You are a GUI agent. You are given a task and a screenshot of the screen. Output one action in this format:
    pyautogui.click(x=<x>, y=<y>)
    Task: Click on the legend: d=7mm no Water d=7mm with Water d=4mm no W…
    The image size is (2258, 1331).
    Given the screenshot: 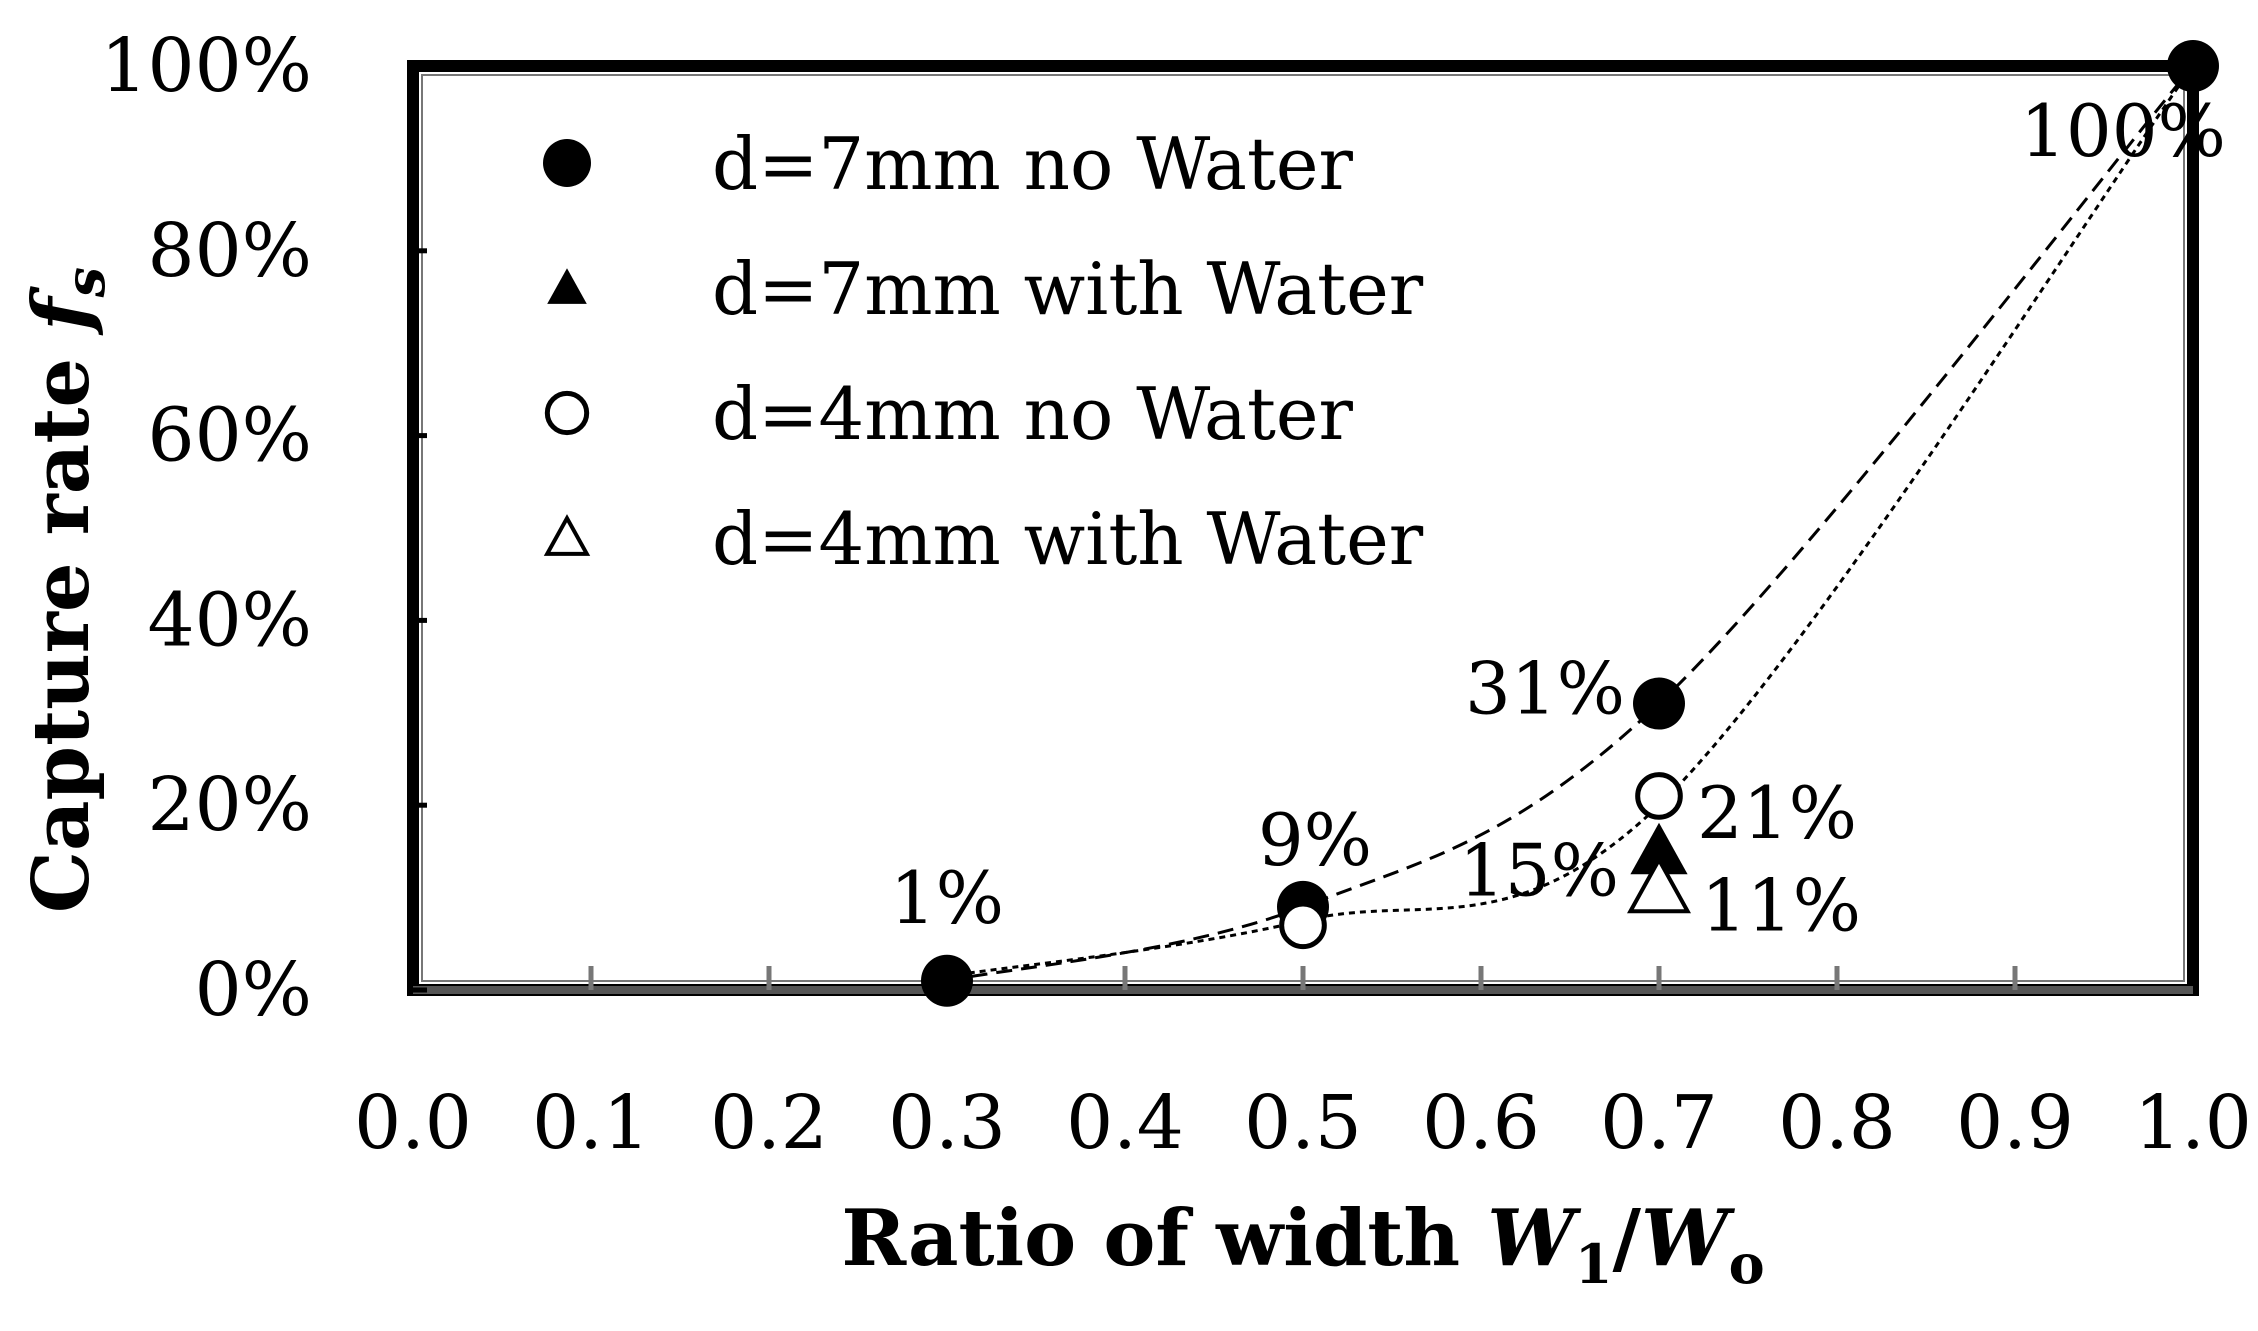 What is the action you would take?
    pyautogui.click(x=983, y=351)
    